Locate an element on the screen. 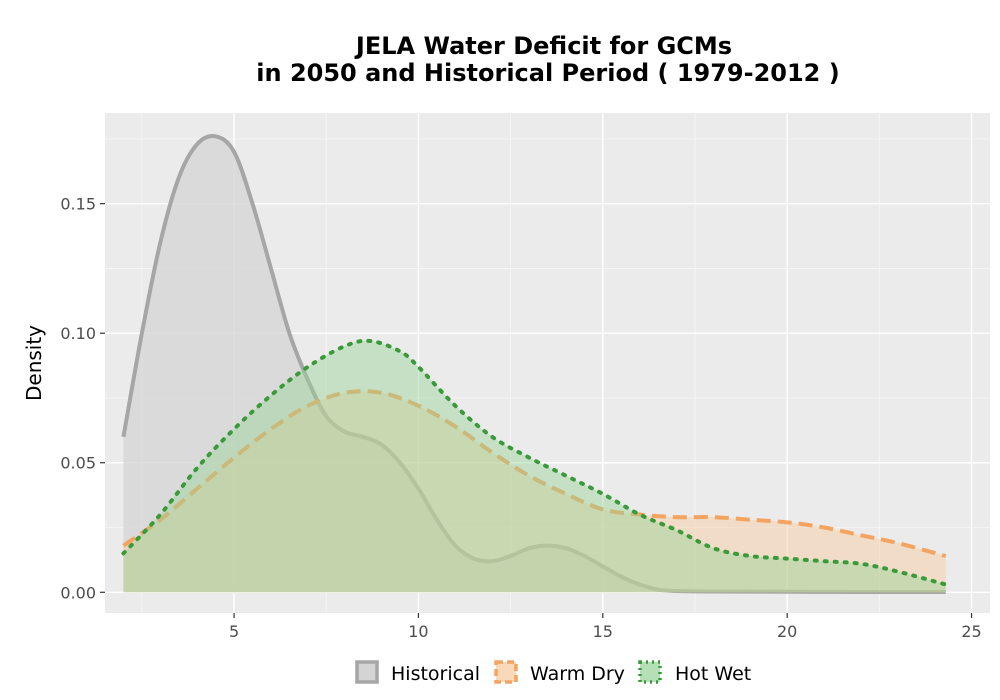 This screenshot has height=700, width=1000. legend-item-warm-dry: Warm Dry is located at coordinates (559, 672).